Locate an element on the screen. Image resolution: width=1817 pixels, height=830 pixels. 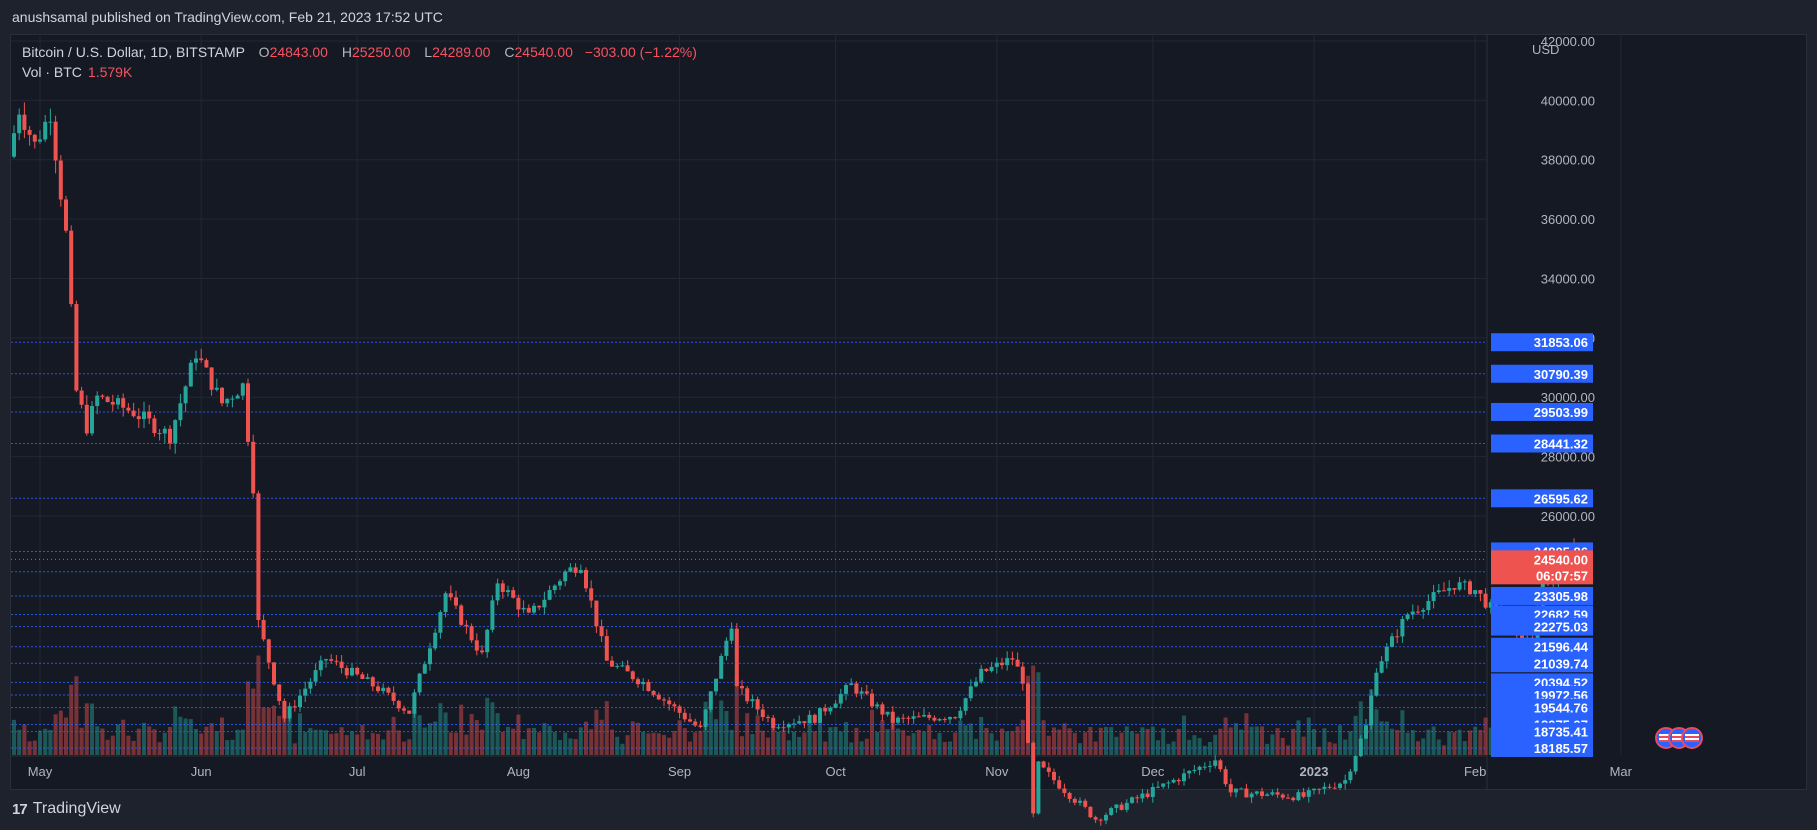
y-tick-label: 40000.00 is located at coordinates (1568, 100).